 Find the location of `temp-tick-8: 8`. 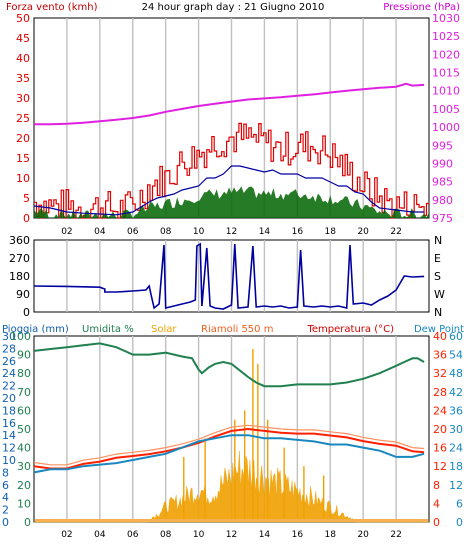

temp-tick-8: 8 is located at coordinates (436, 485).